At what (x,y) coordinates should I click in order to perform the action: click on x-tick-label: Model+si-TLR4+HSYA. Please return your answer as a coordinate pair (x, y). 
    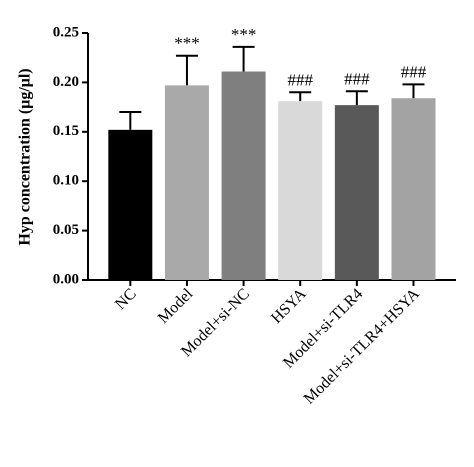
    Looking at the image, I should click on (362, 346).